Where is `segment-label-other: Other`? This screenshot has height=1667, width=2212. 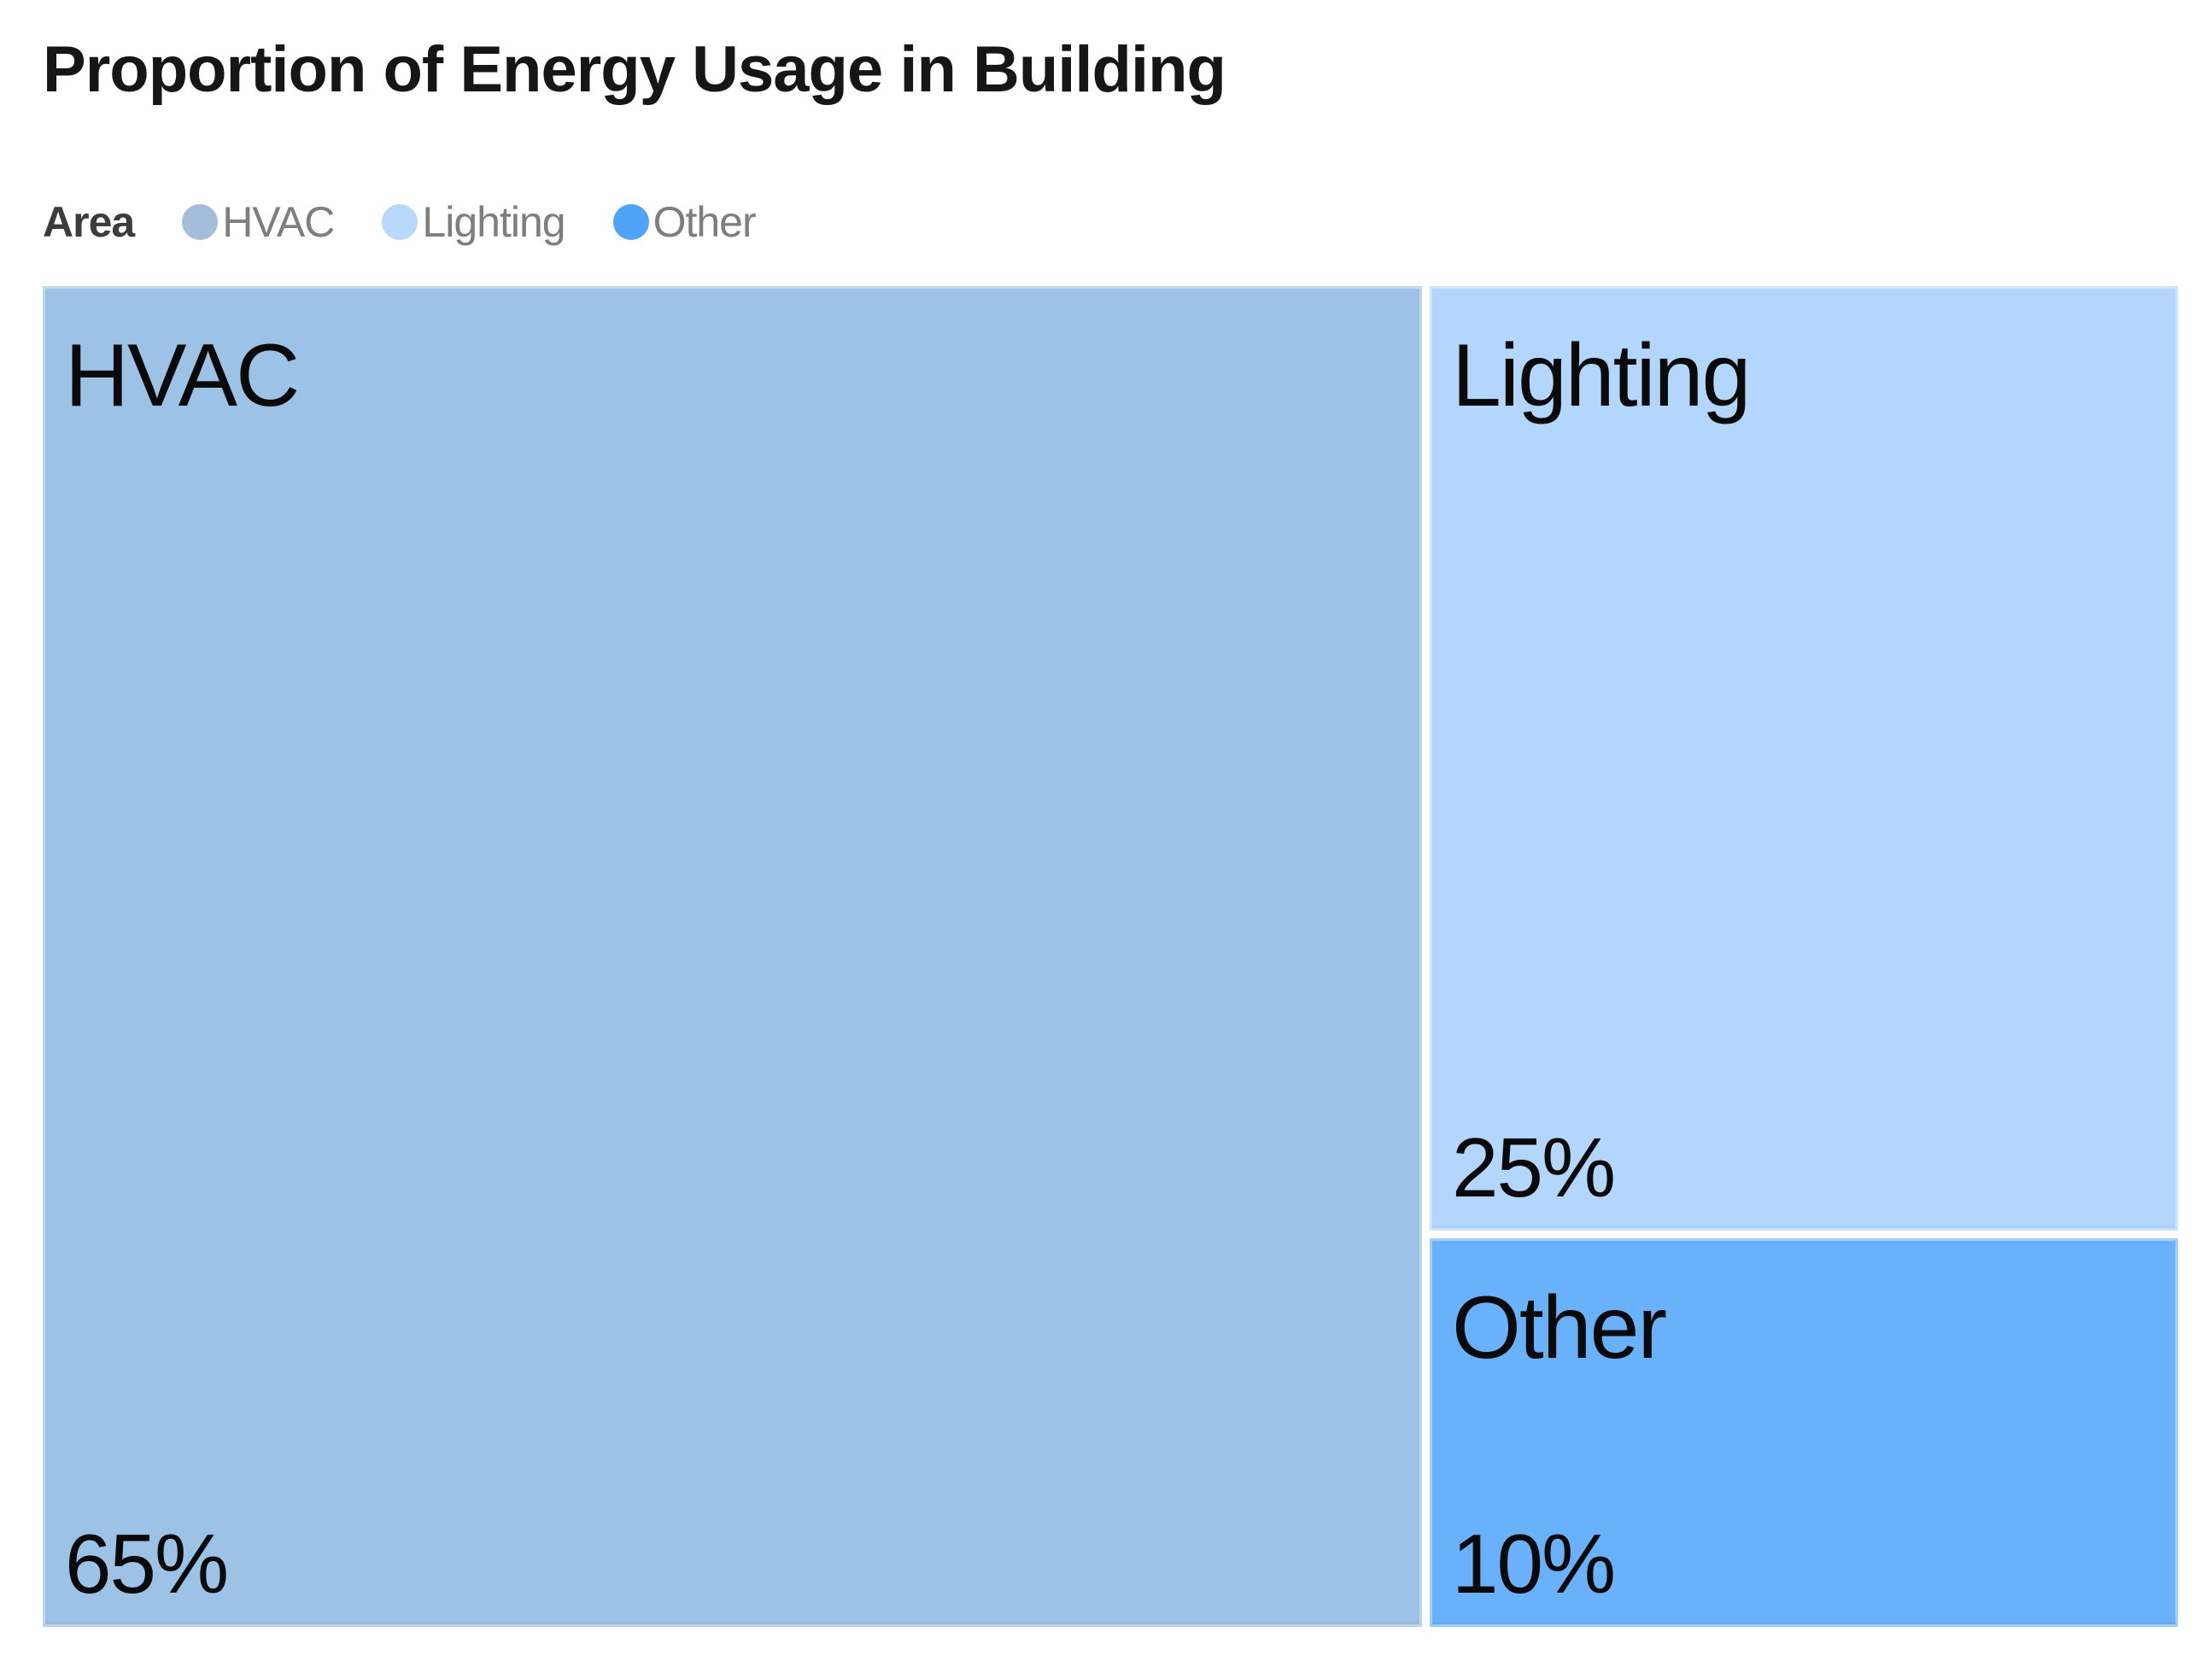
segment-label-other: Other is located at coordinates (1559, 1328).